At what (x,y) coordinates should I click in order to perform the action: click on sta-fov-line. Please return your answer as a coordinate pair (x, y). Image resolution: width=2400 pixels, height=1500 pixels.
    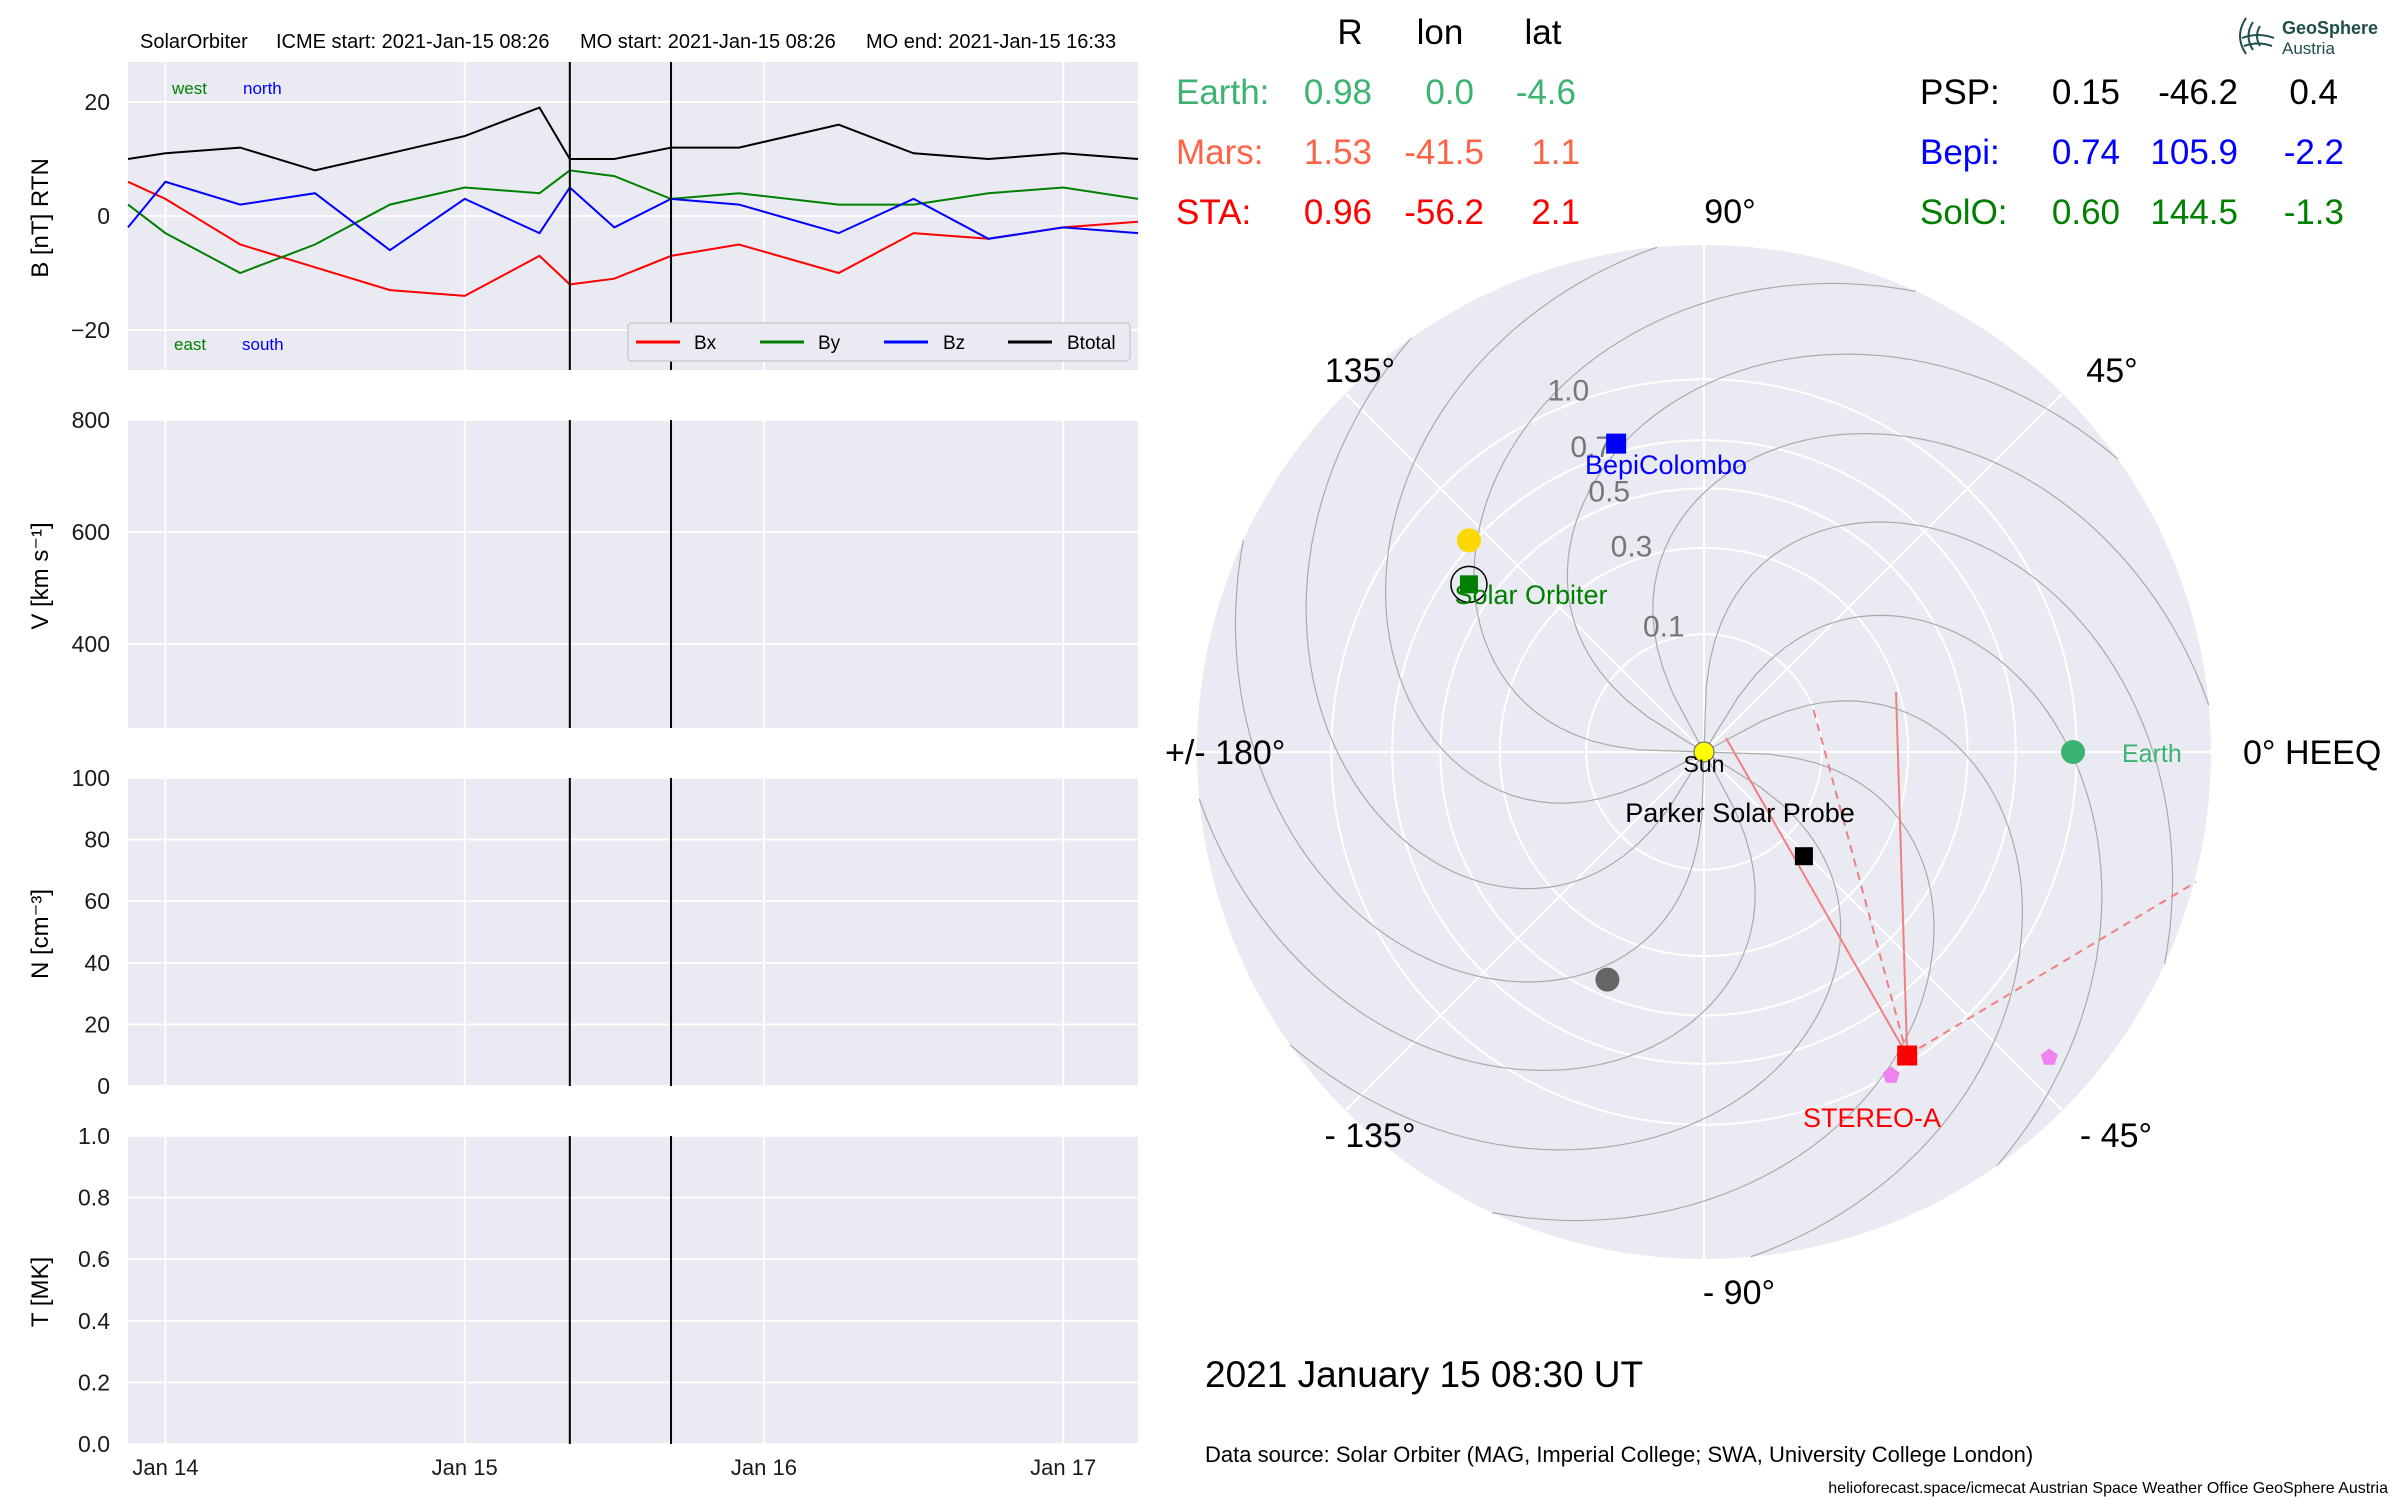
    Looking at the image, I should click on (1817, 896).